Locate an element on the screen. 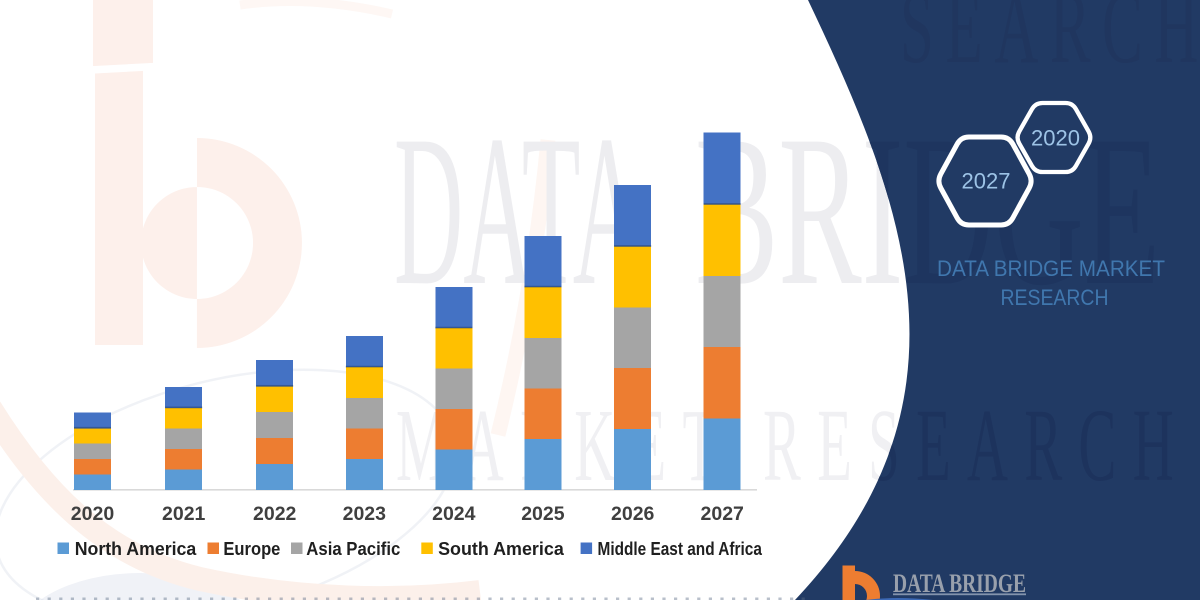 This screenshot has width=1200, height=600. svg-text: 2026 is located at coordinates (633, 514).